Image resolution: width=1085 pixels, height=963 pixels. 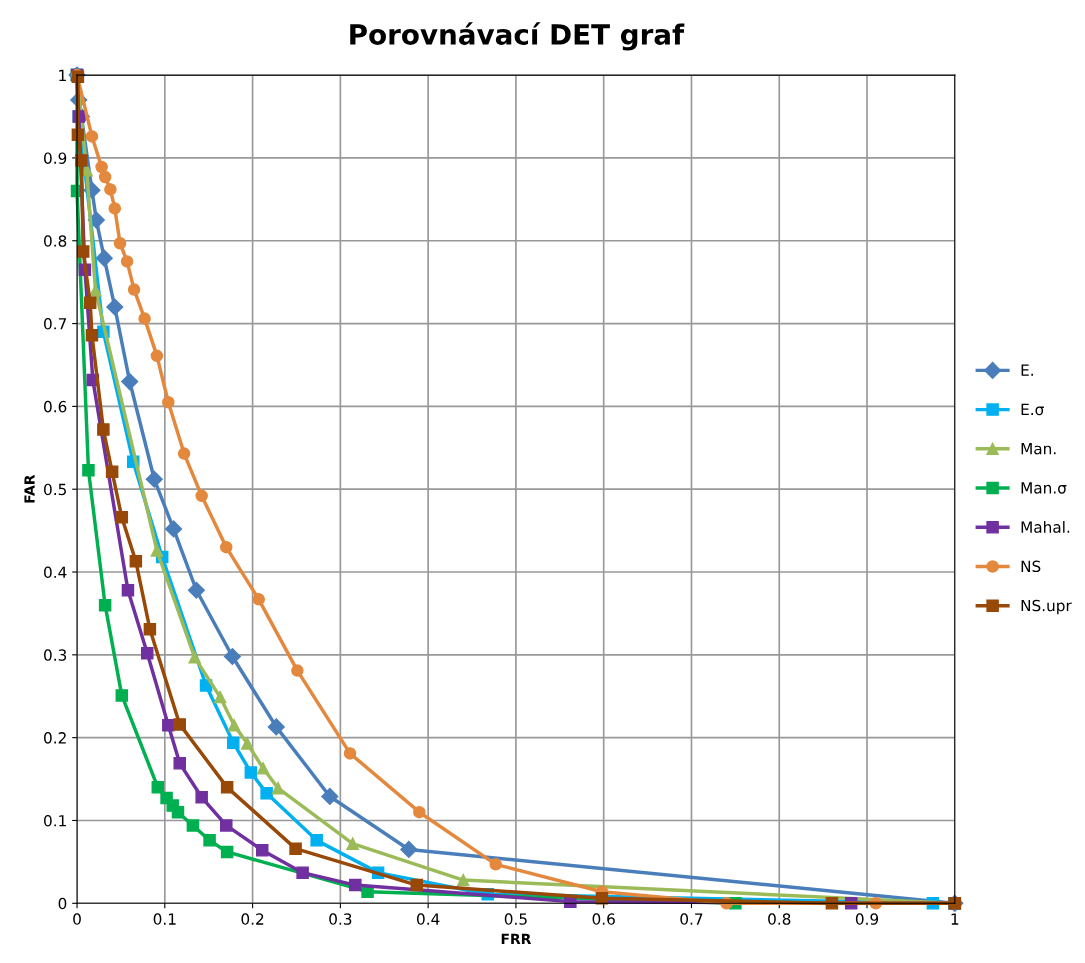 I want to click on y-tick-label: 0.1, so click(x=55, y=820).